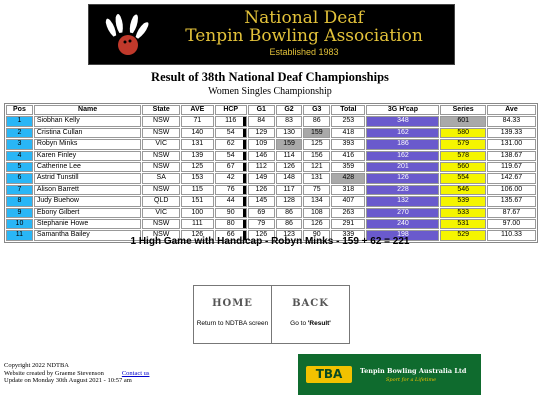  Describe the element at coordinates (317, 167) in the screenshot. I see `row-g3: 121` at that location.